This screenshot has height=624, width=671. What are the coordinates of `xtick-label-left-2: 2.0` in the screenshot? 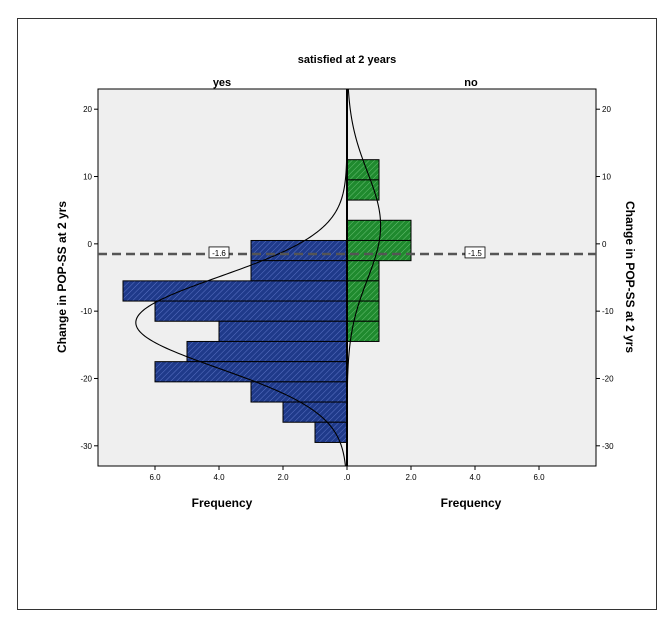 It's located at (283, 477).